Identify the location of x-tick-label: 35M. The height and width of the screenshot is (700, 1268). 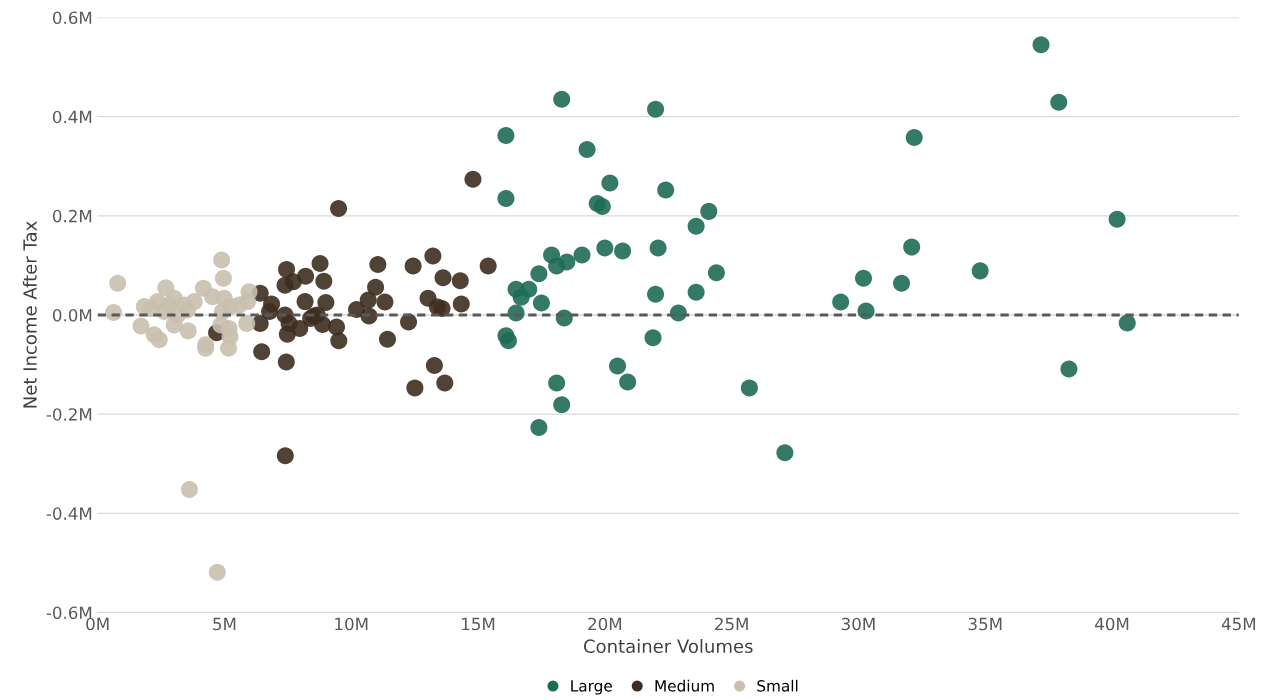
(985, 624).